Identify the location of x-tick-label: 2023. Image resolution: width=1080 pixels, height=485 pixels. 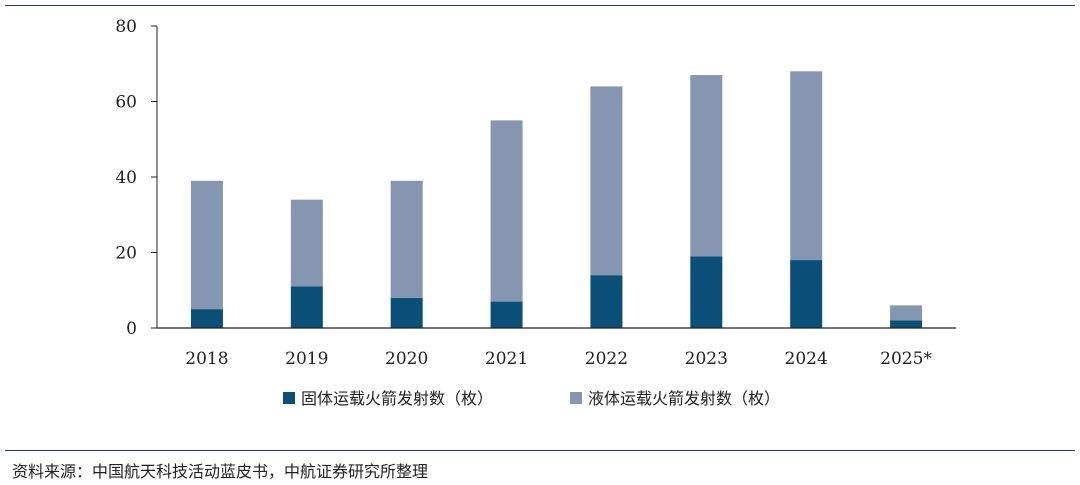
(706, 359).